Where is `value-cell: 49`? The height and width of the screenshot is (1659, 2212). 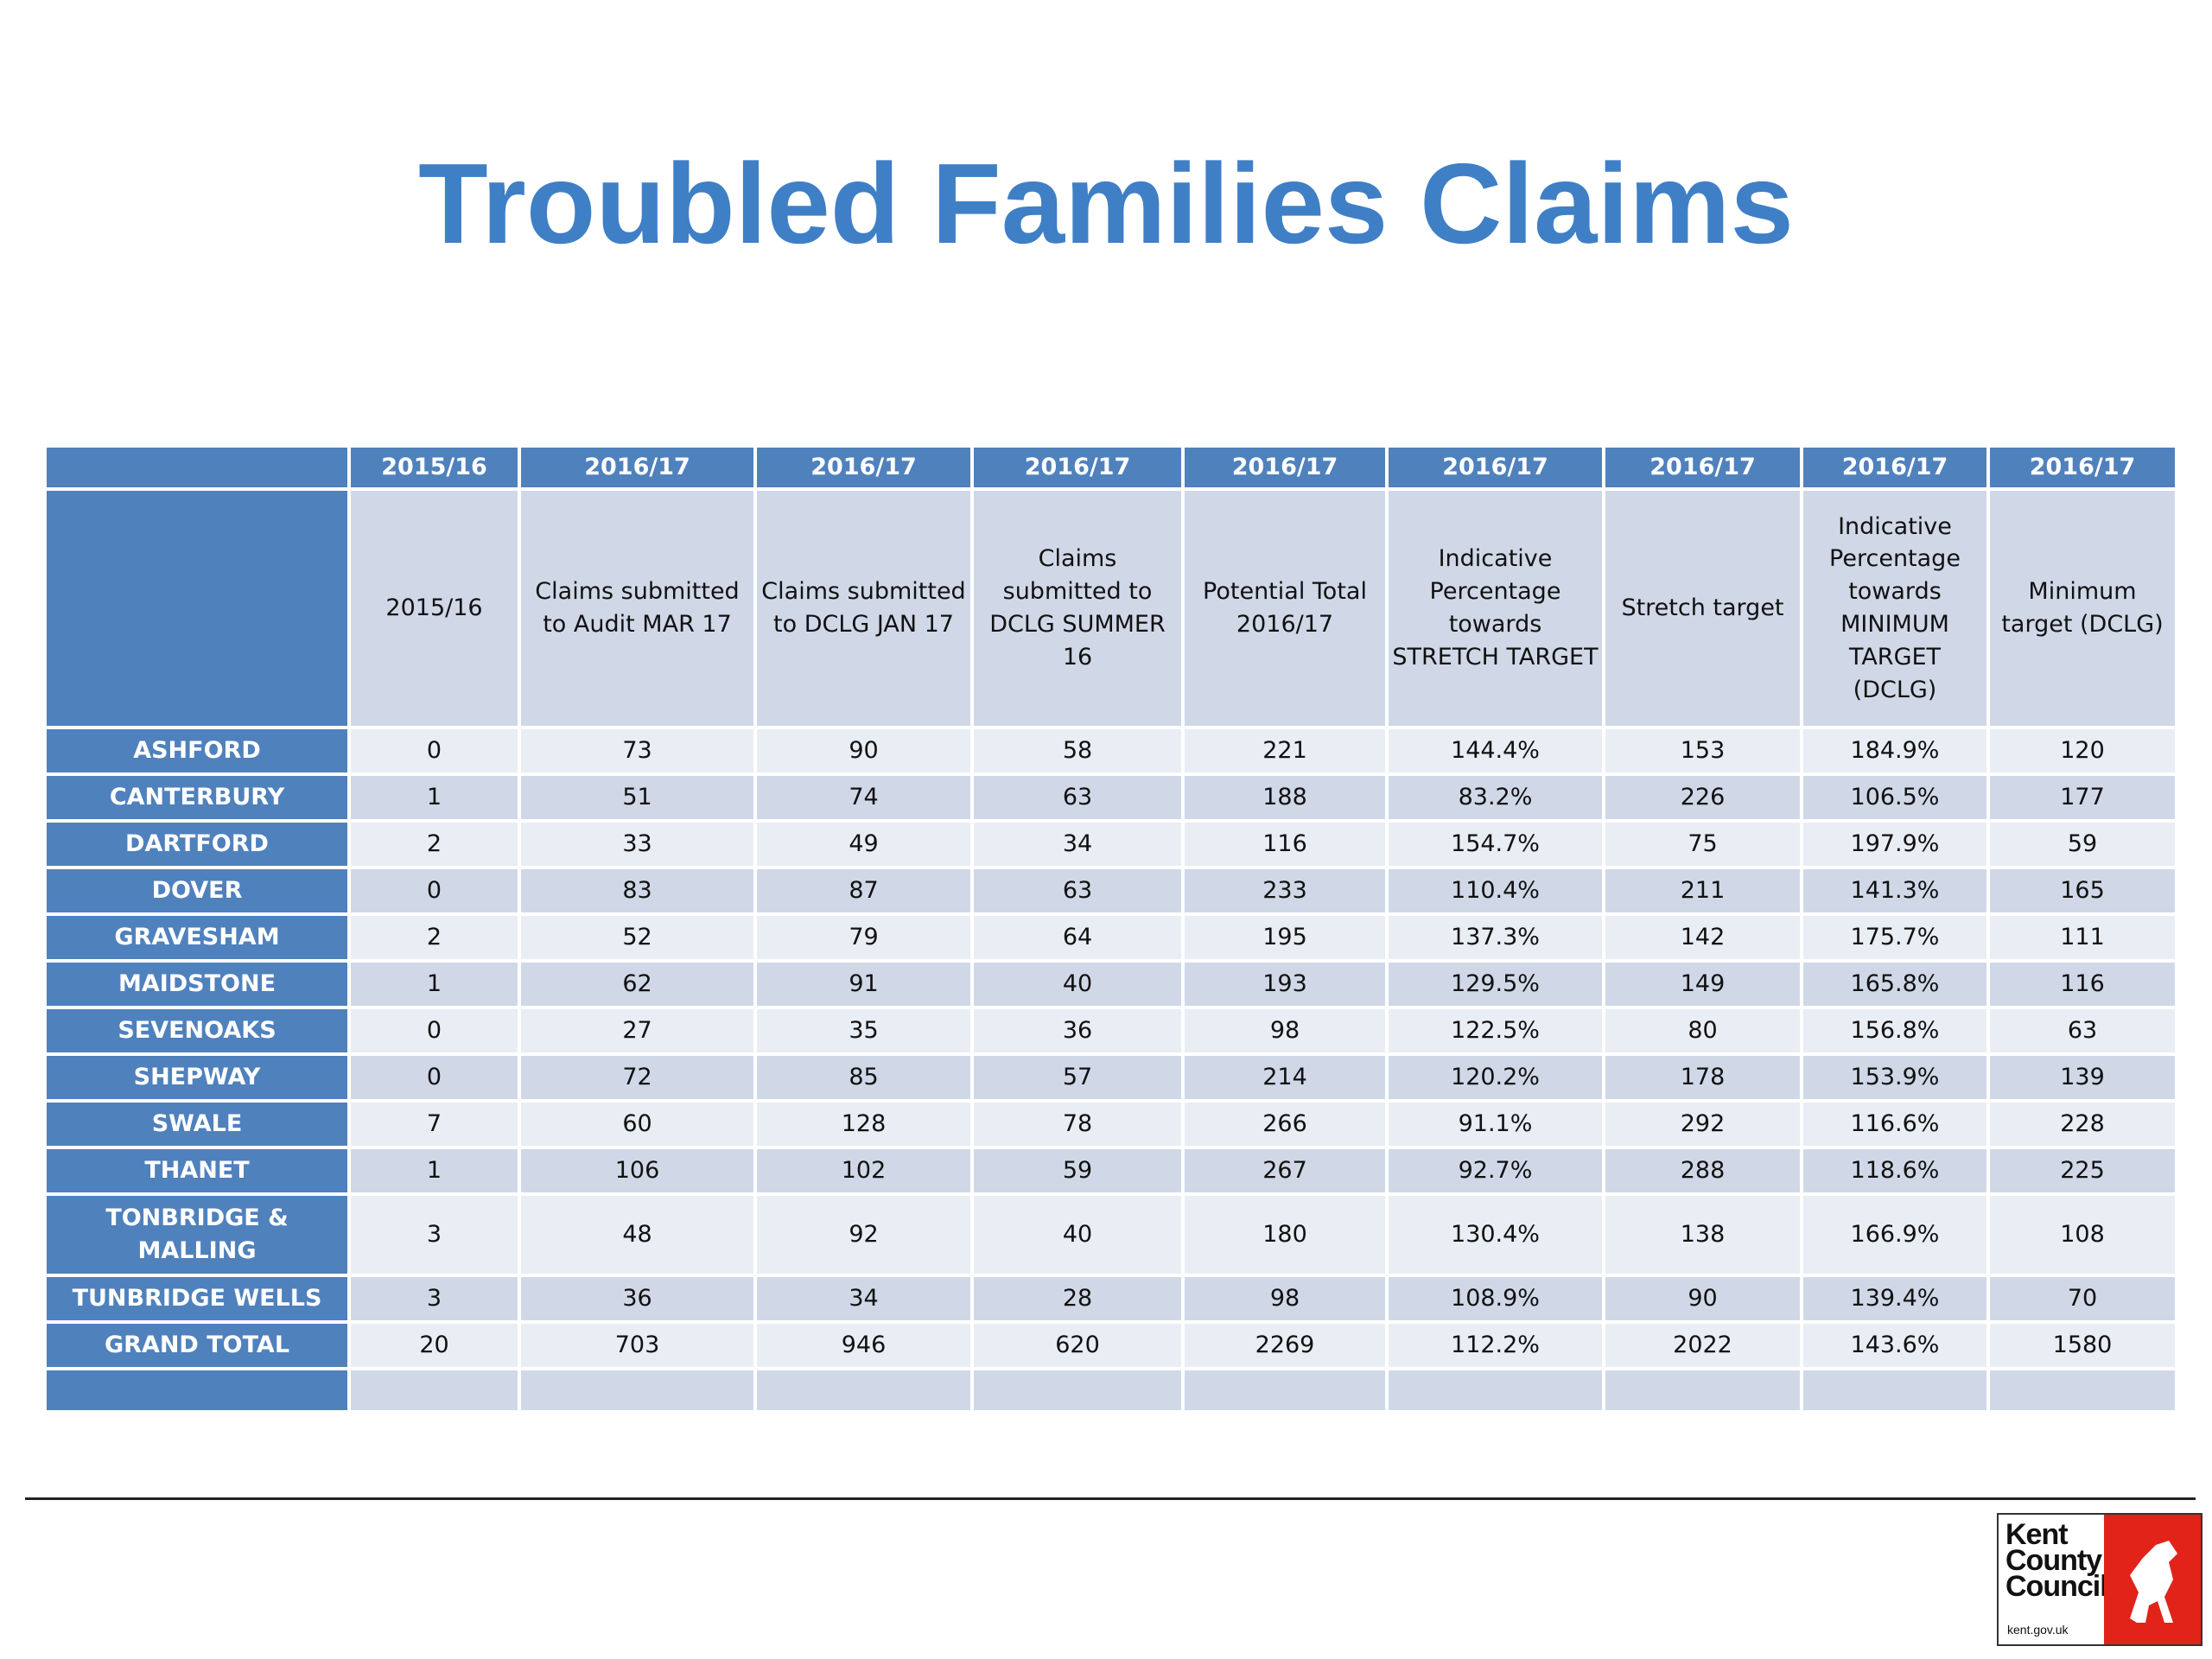
value-cell: 49 is located at coordinates (863, 844).